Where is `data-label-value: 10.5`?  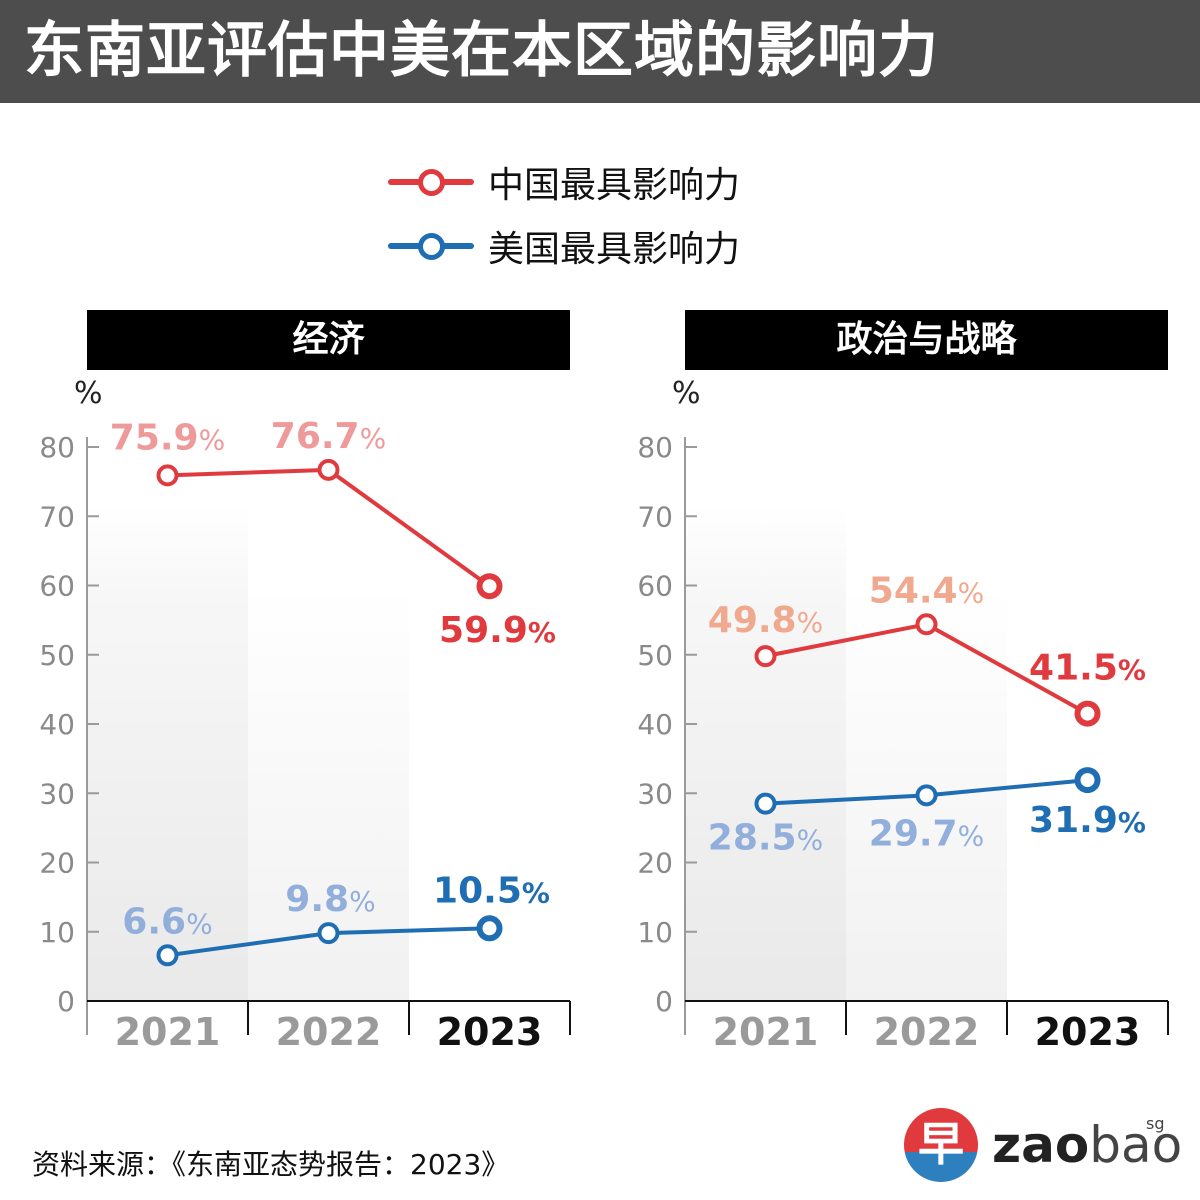 data-label-value: 10.5 is located at coordinates (477, 890).